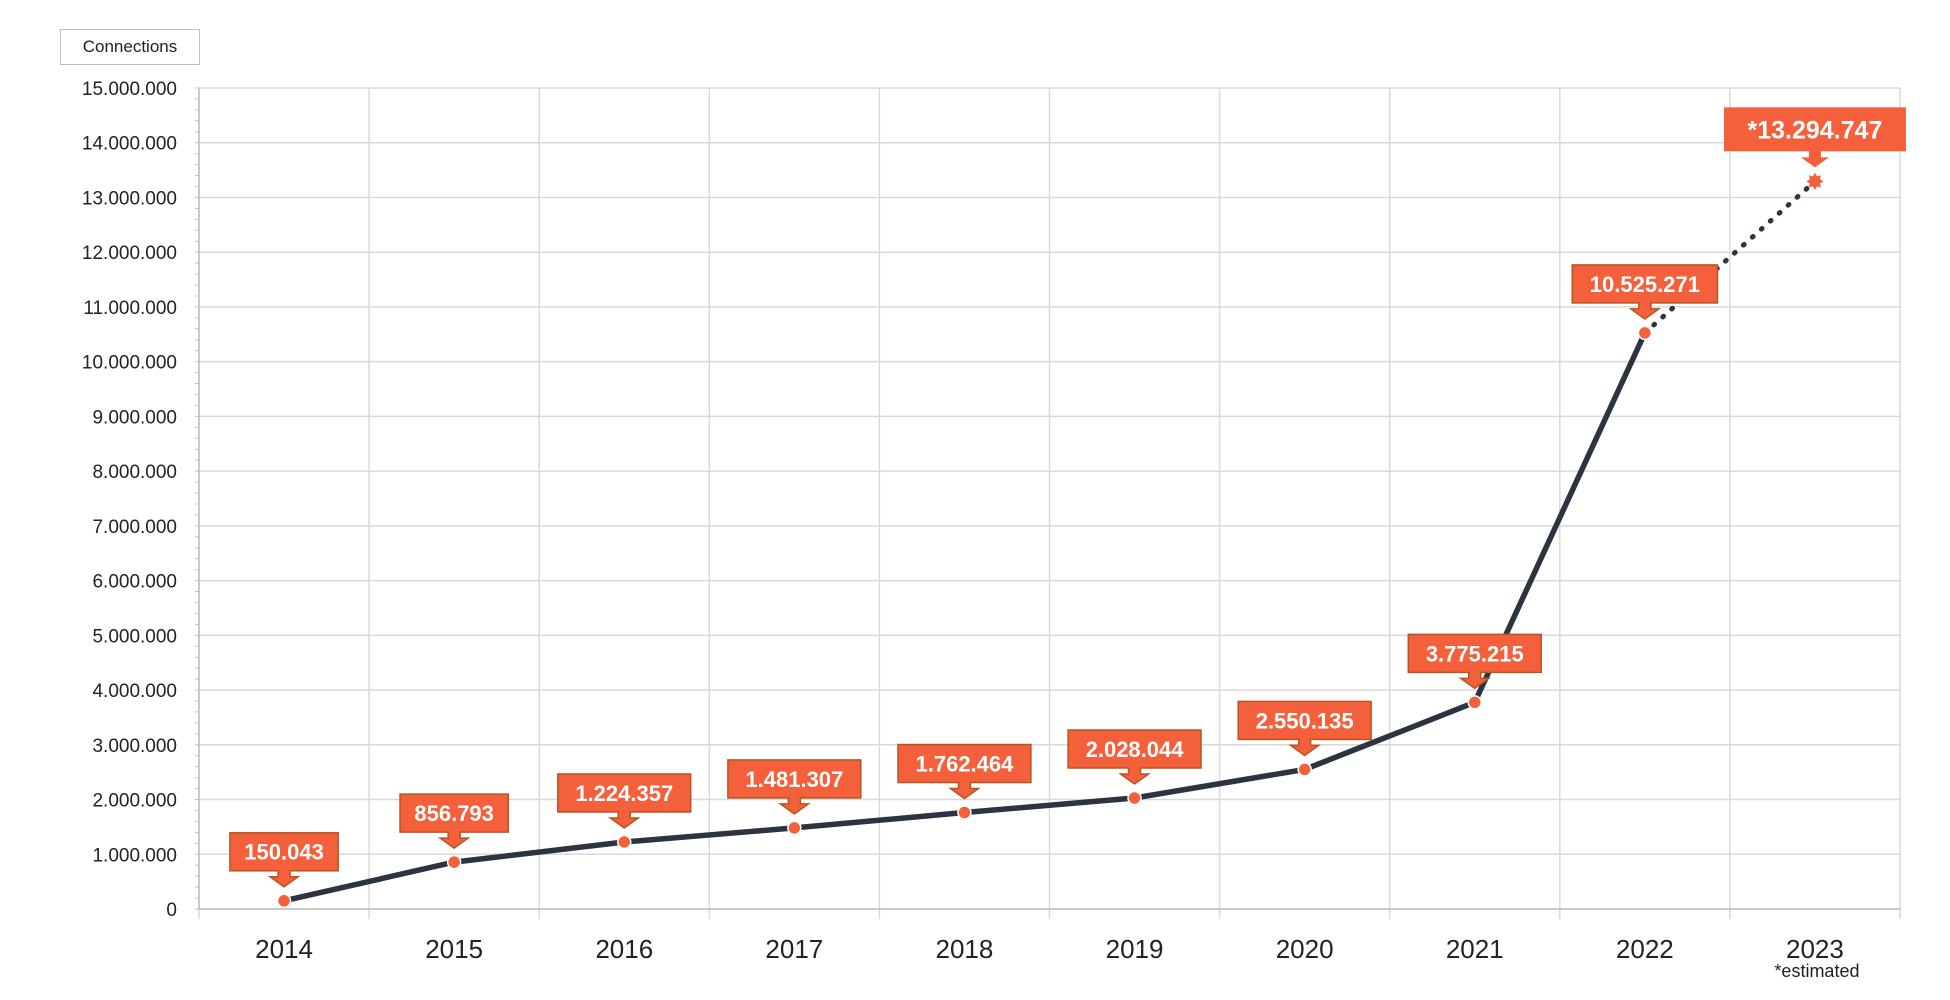 This screenshot has height=1000, width=1950. I want to click on legend-label: Connections, so click(130, 46).